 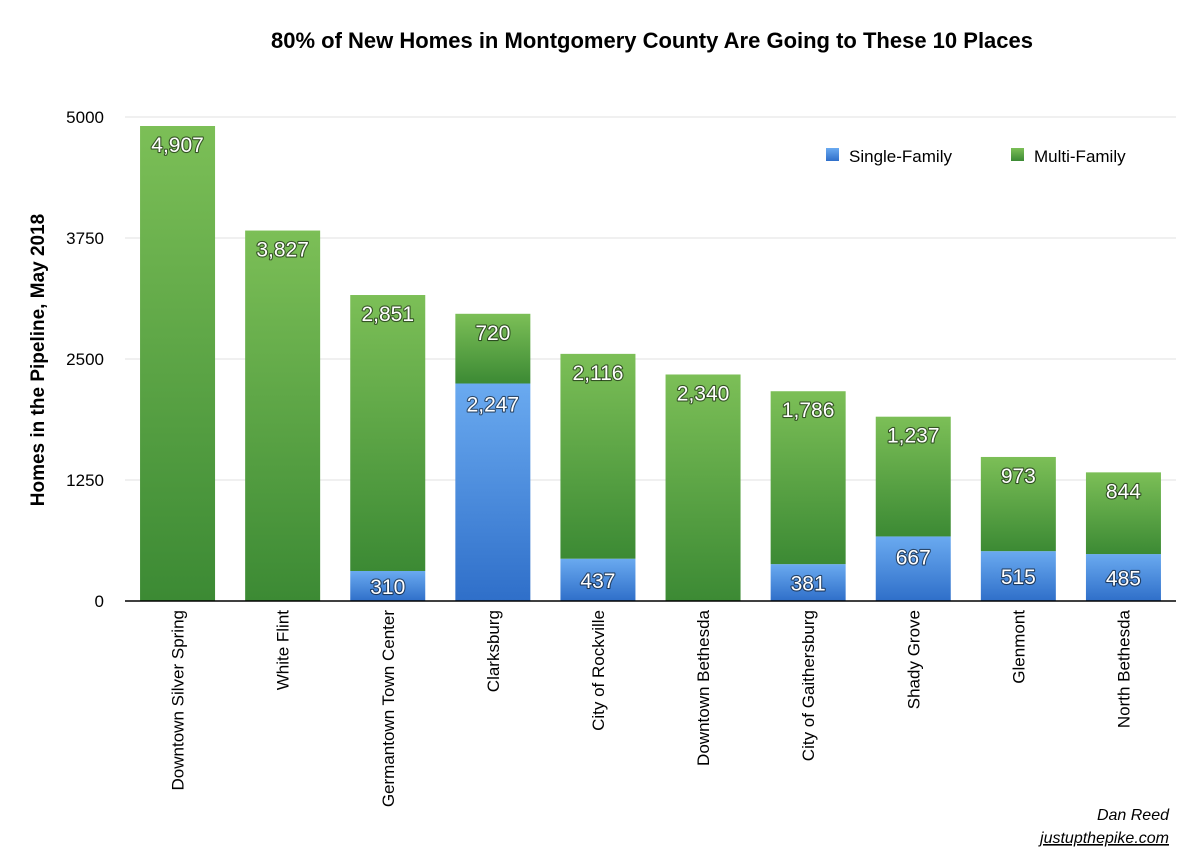 What do you see at coordinates (808, 685) in the screenshot?
I see `x-category-label: City of Gaithersburg` at bounding box center [808, 685].